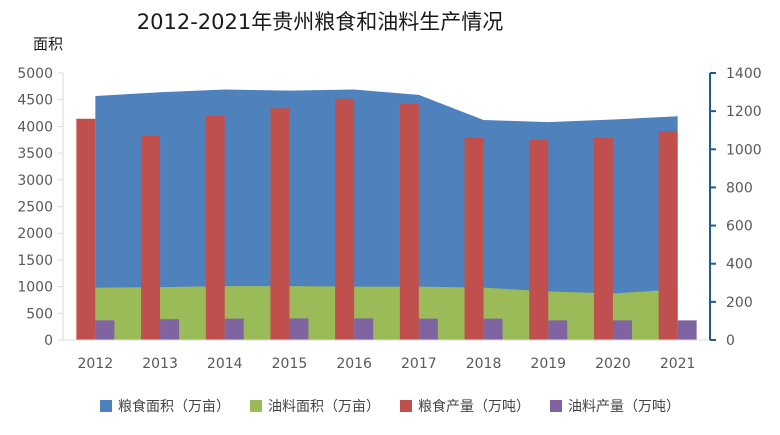 The height and width of the screenshot is (435, 780). What do you see at coordinates (354, 364) in the screenshot?
I see `x-tick: 2016` at bounding box center [354, 364].